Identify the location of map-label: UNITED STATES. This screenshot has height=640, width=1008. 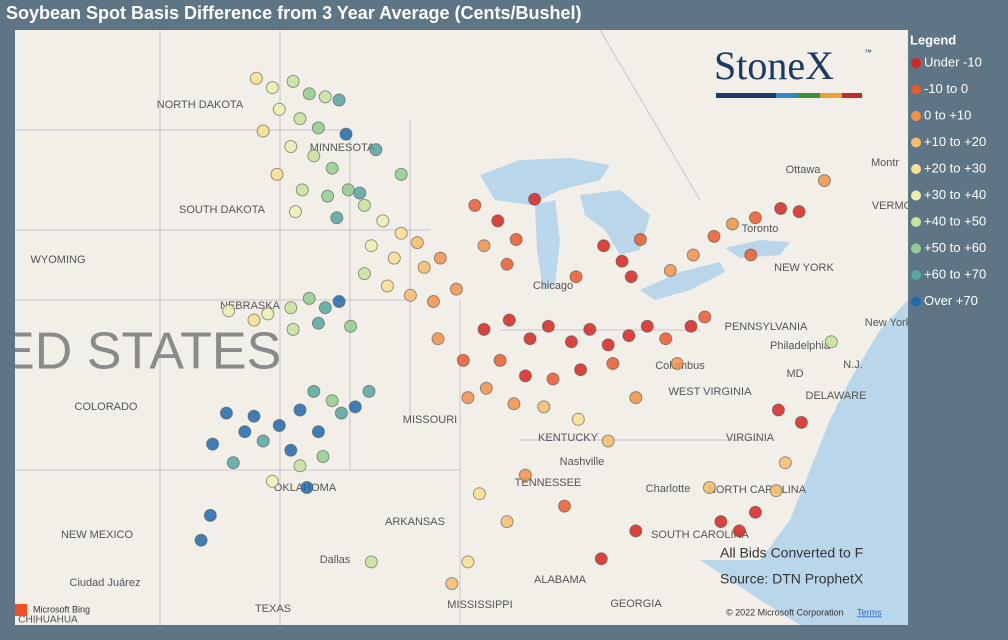
(140, 352).